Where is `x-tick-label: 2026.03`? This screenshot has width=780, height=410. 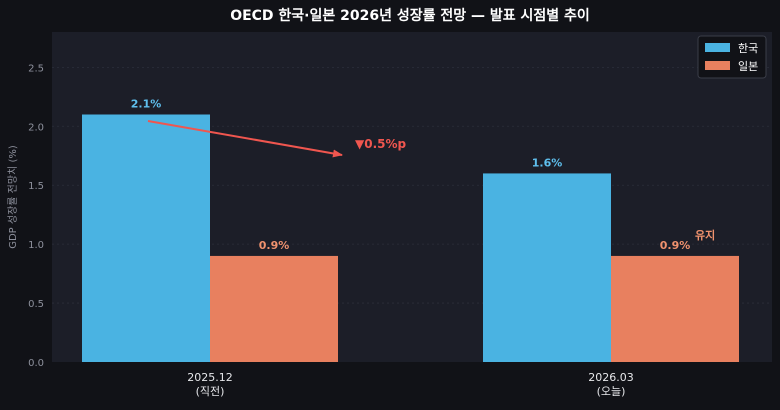
x-tick-label: 2026.03 is located at coordinates (611, 377).